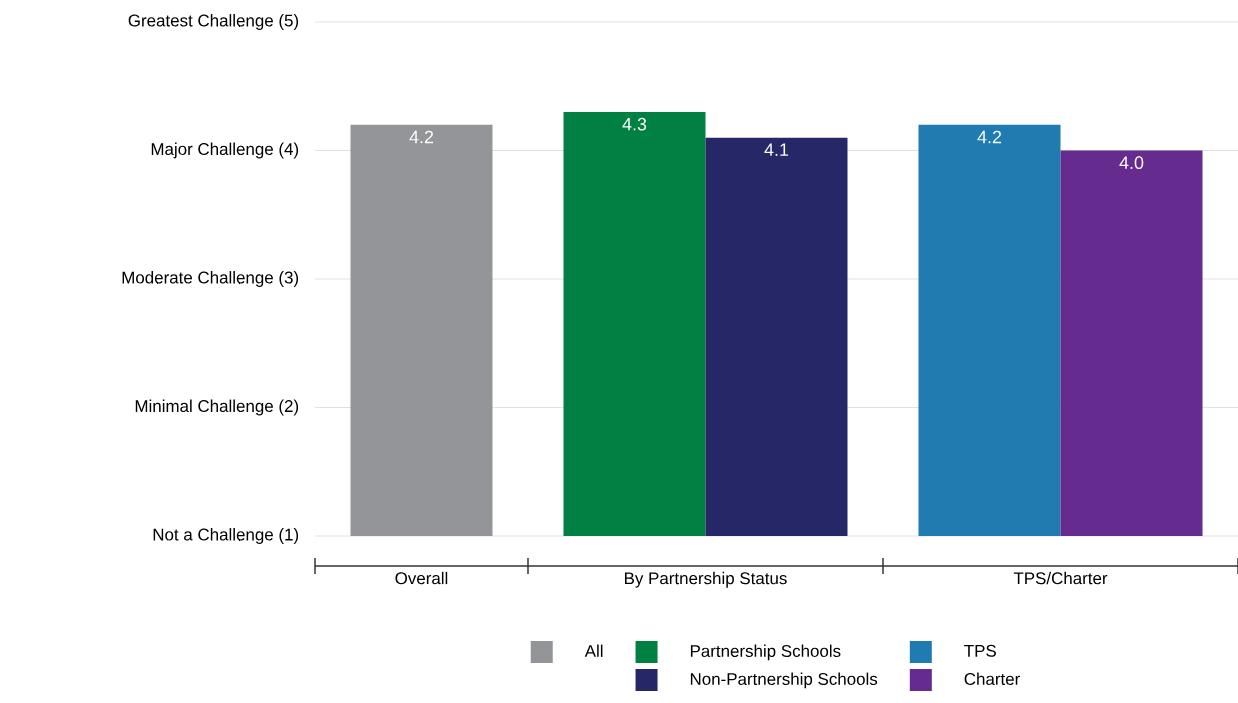 Image resolution: width=1238 pixels, height=703 pixels. What do you see at coordinates (210, 279) in the screenshot?
I see `y-tick-label: Moderate Challenge (3)` at bounding box center [210, 279].